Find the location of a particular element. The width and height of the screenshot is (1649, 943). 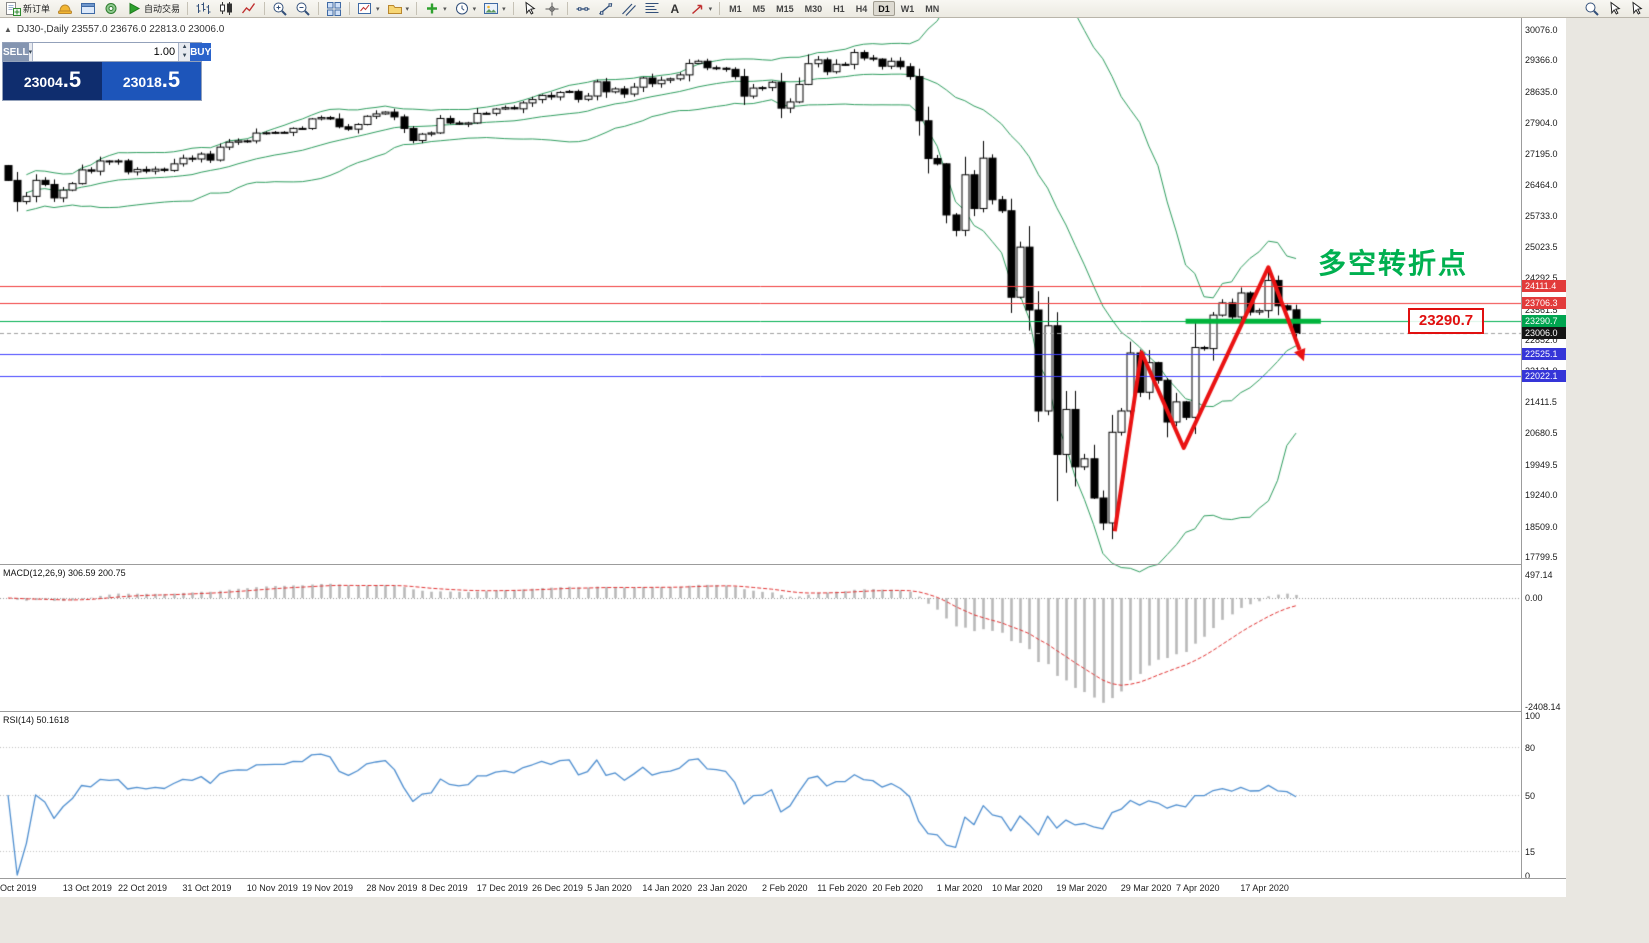

pointer-button is located at coordinates (1614, 8).